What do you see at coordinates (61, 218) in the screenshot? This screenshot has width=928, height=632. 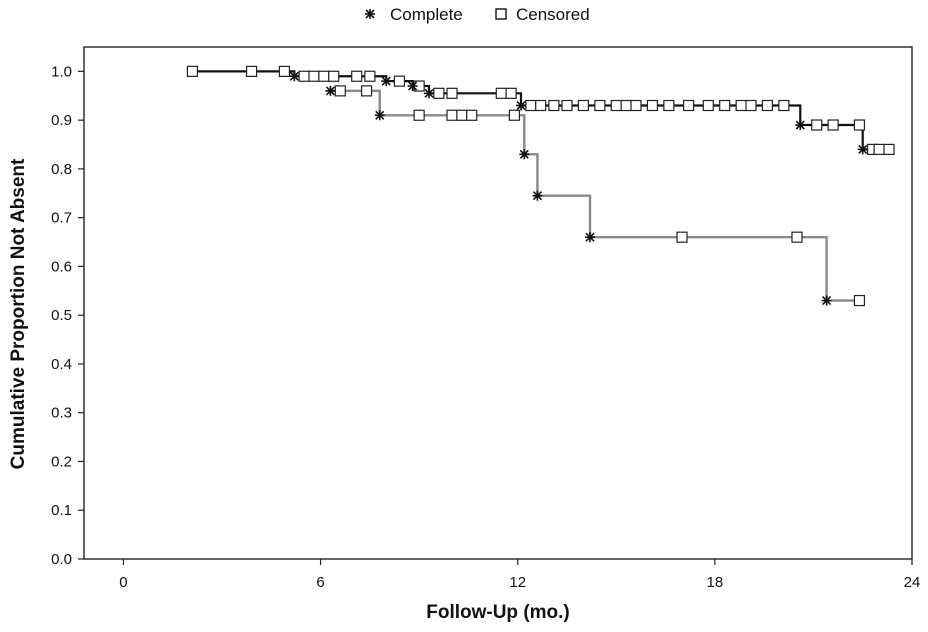 I see `y-tick-label: 0.7` at bounding box center [61, 218].